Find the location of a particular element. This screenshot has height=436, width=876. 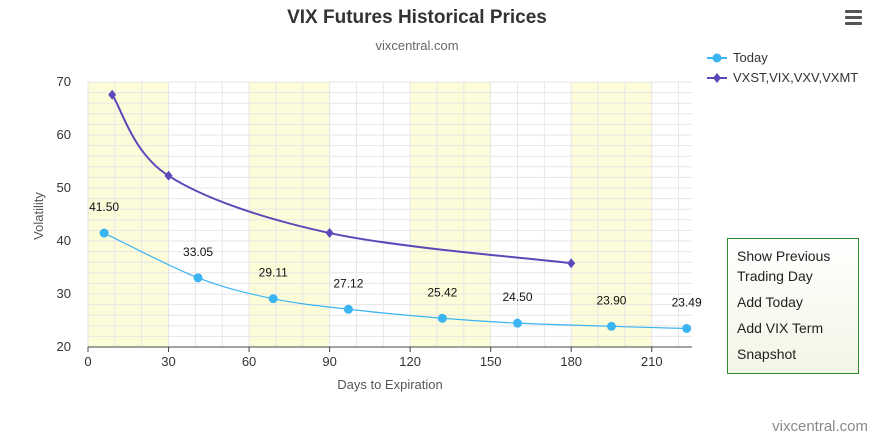

y-axis-title: Volatility is located at coordinates (38, 216).